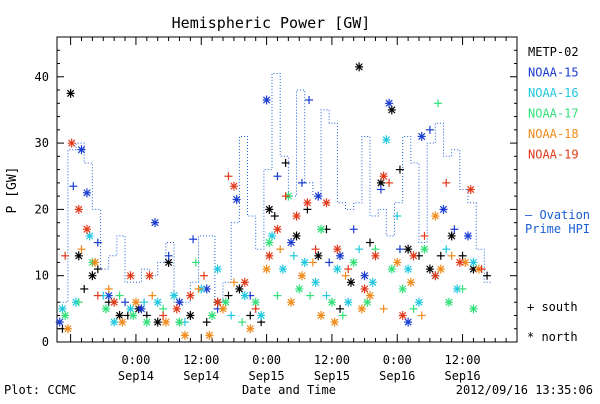  I want to click on plot-credit: Plot: CCMC, so click(40, 390).